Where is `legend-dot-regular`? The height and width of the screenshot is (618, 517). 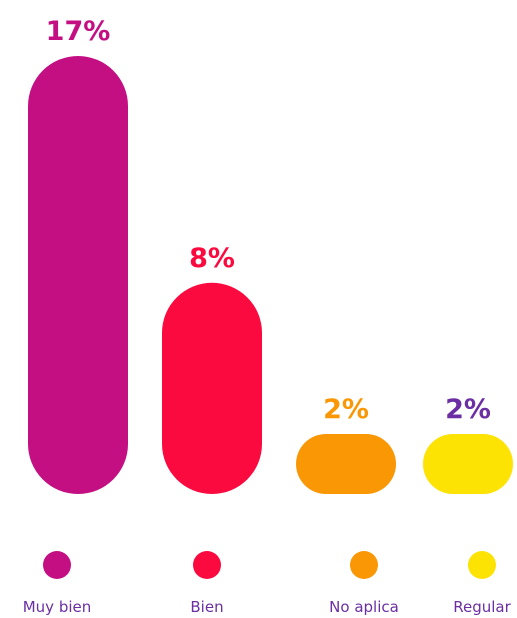
legend-dot-regular is located at coordinates (482, 565).